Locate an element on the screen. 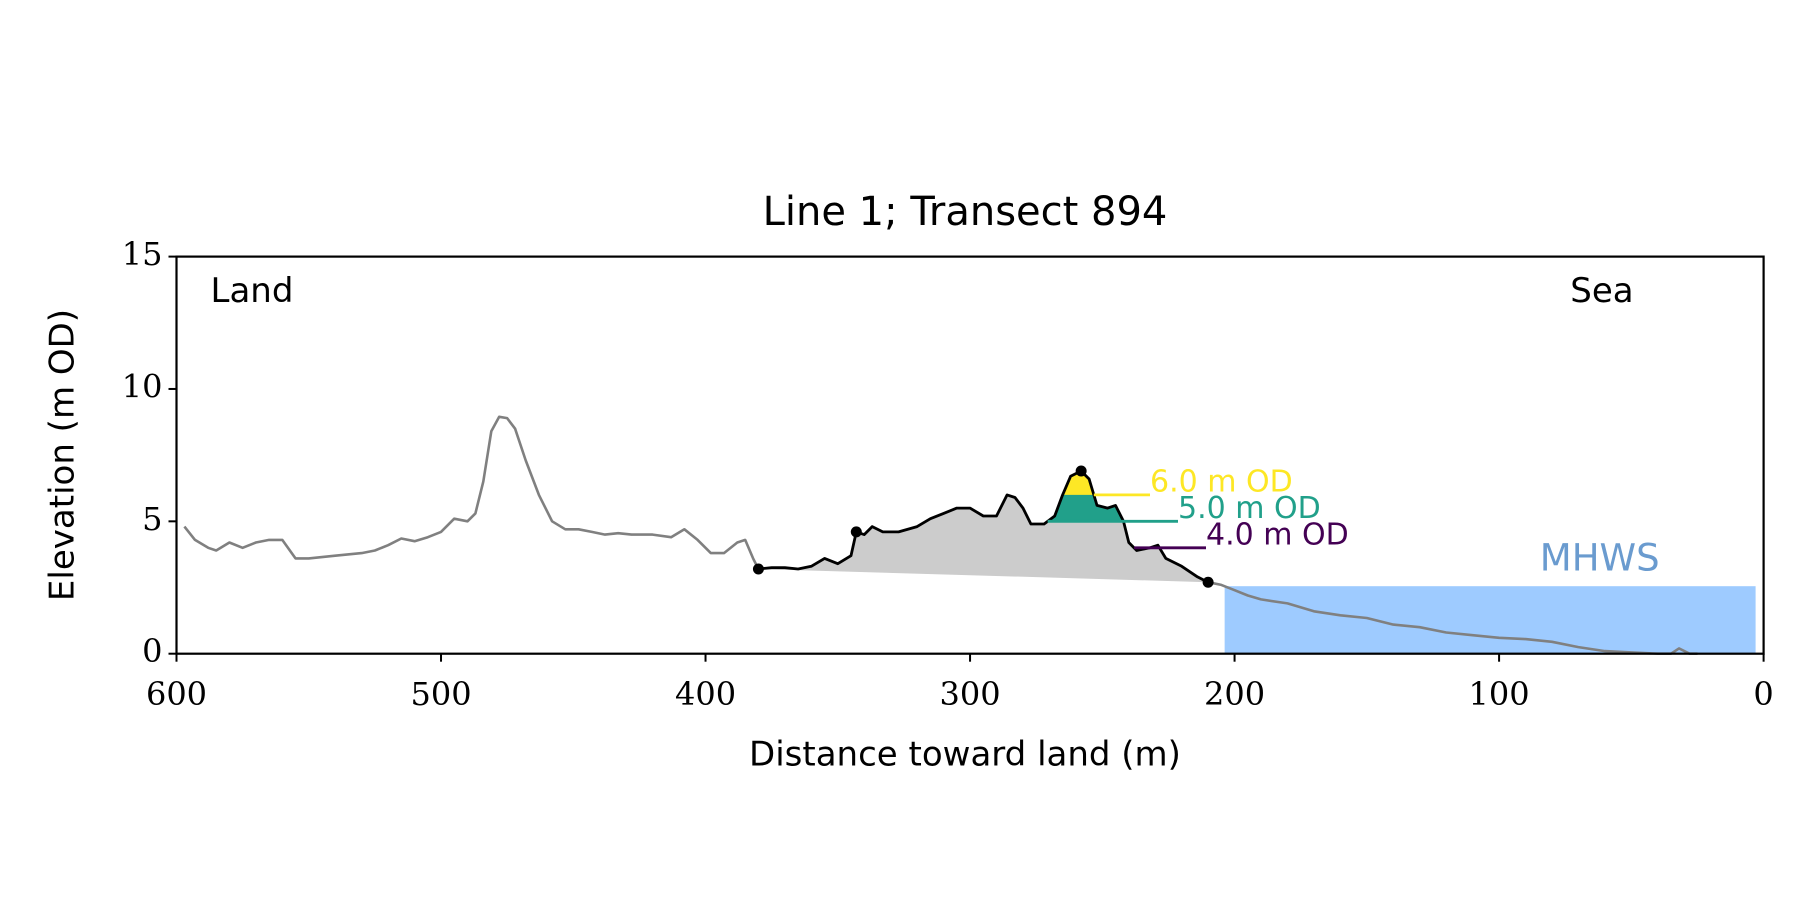  land-label: Land is located at coordinates (252, 291).